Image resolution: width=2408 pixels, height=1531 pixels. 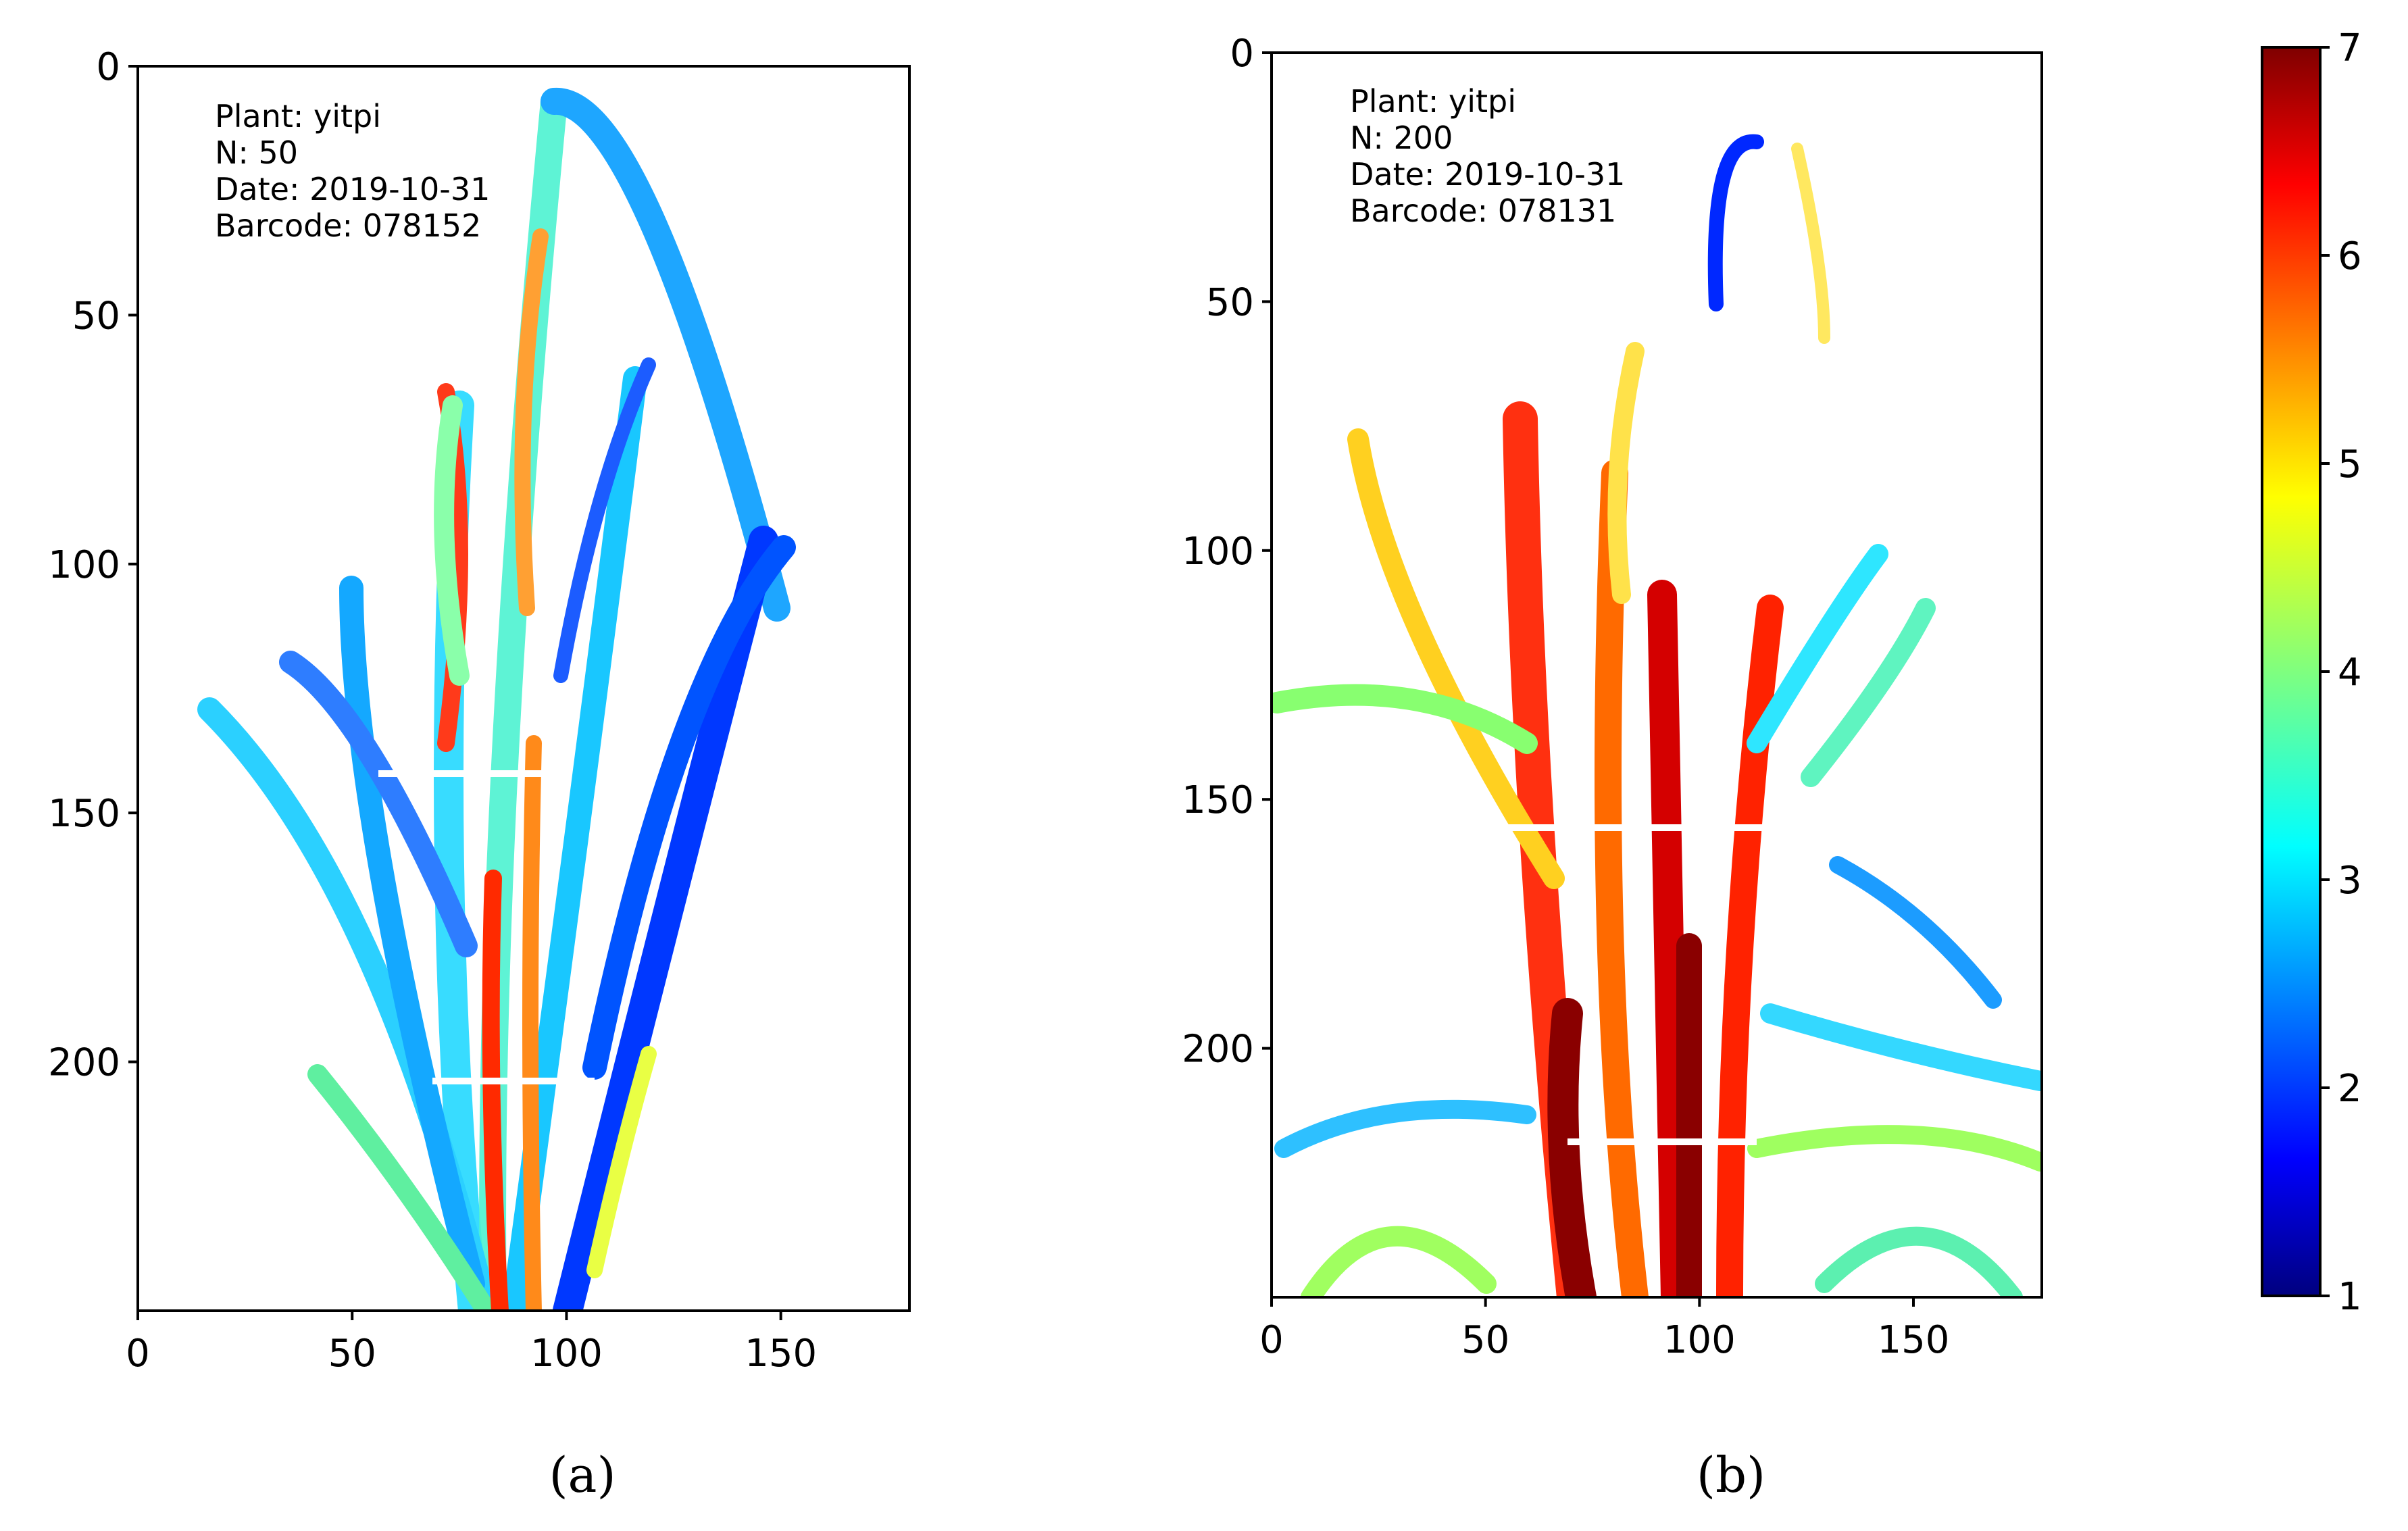 I want to click on colorbar-tick-label: 6, so click(x=2350, y=256).